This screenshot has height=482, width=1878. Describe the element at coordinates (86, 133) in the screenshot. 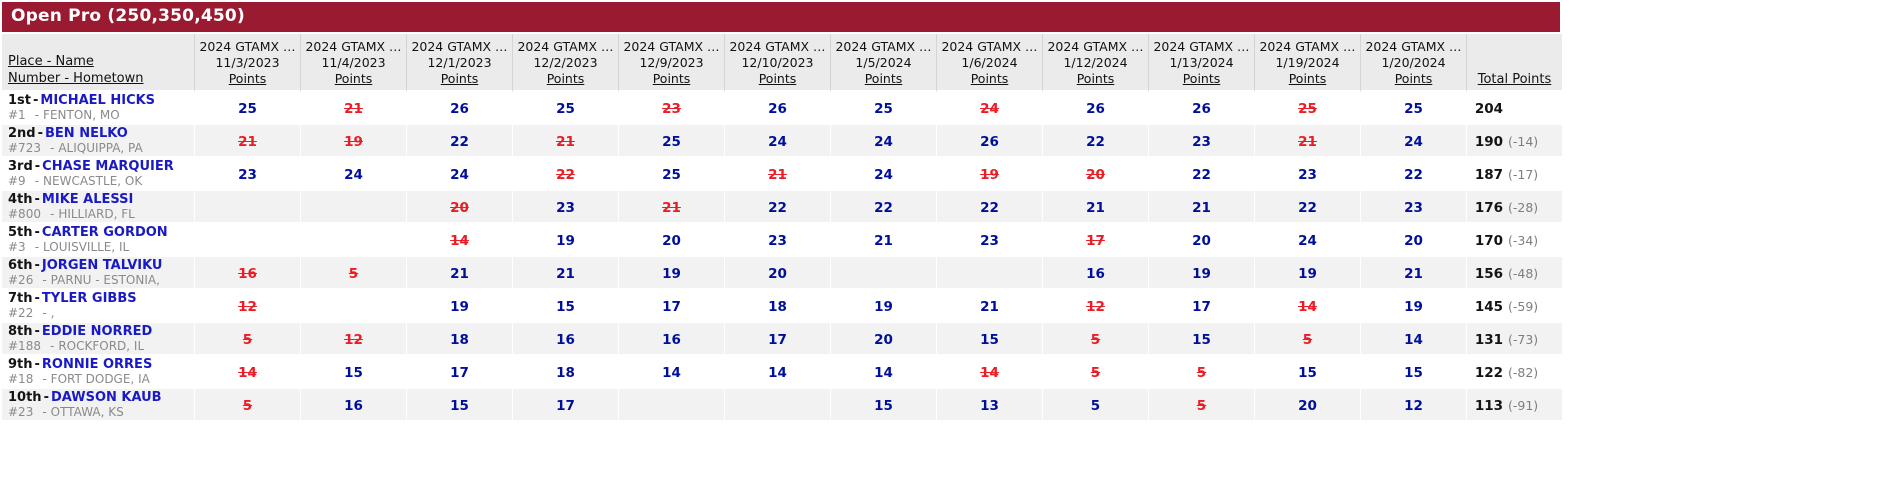

I see `rider-name-link: BEN NELKO` at that location.